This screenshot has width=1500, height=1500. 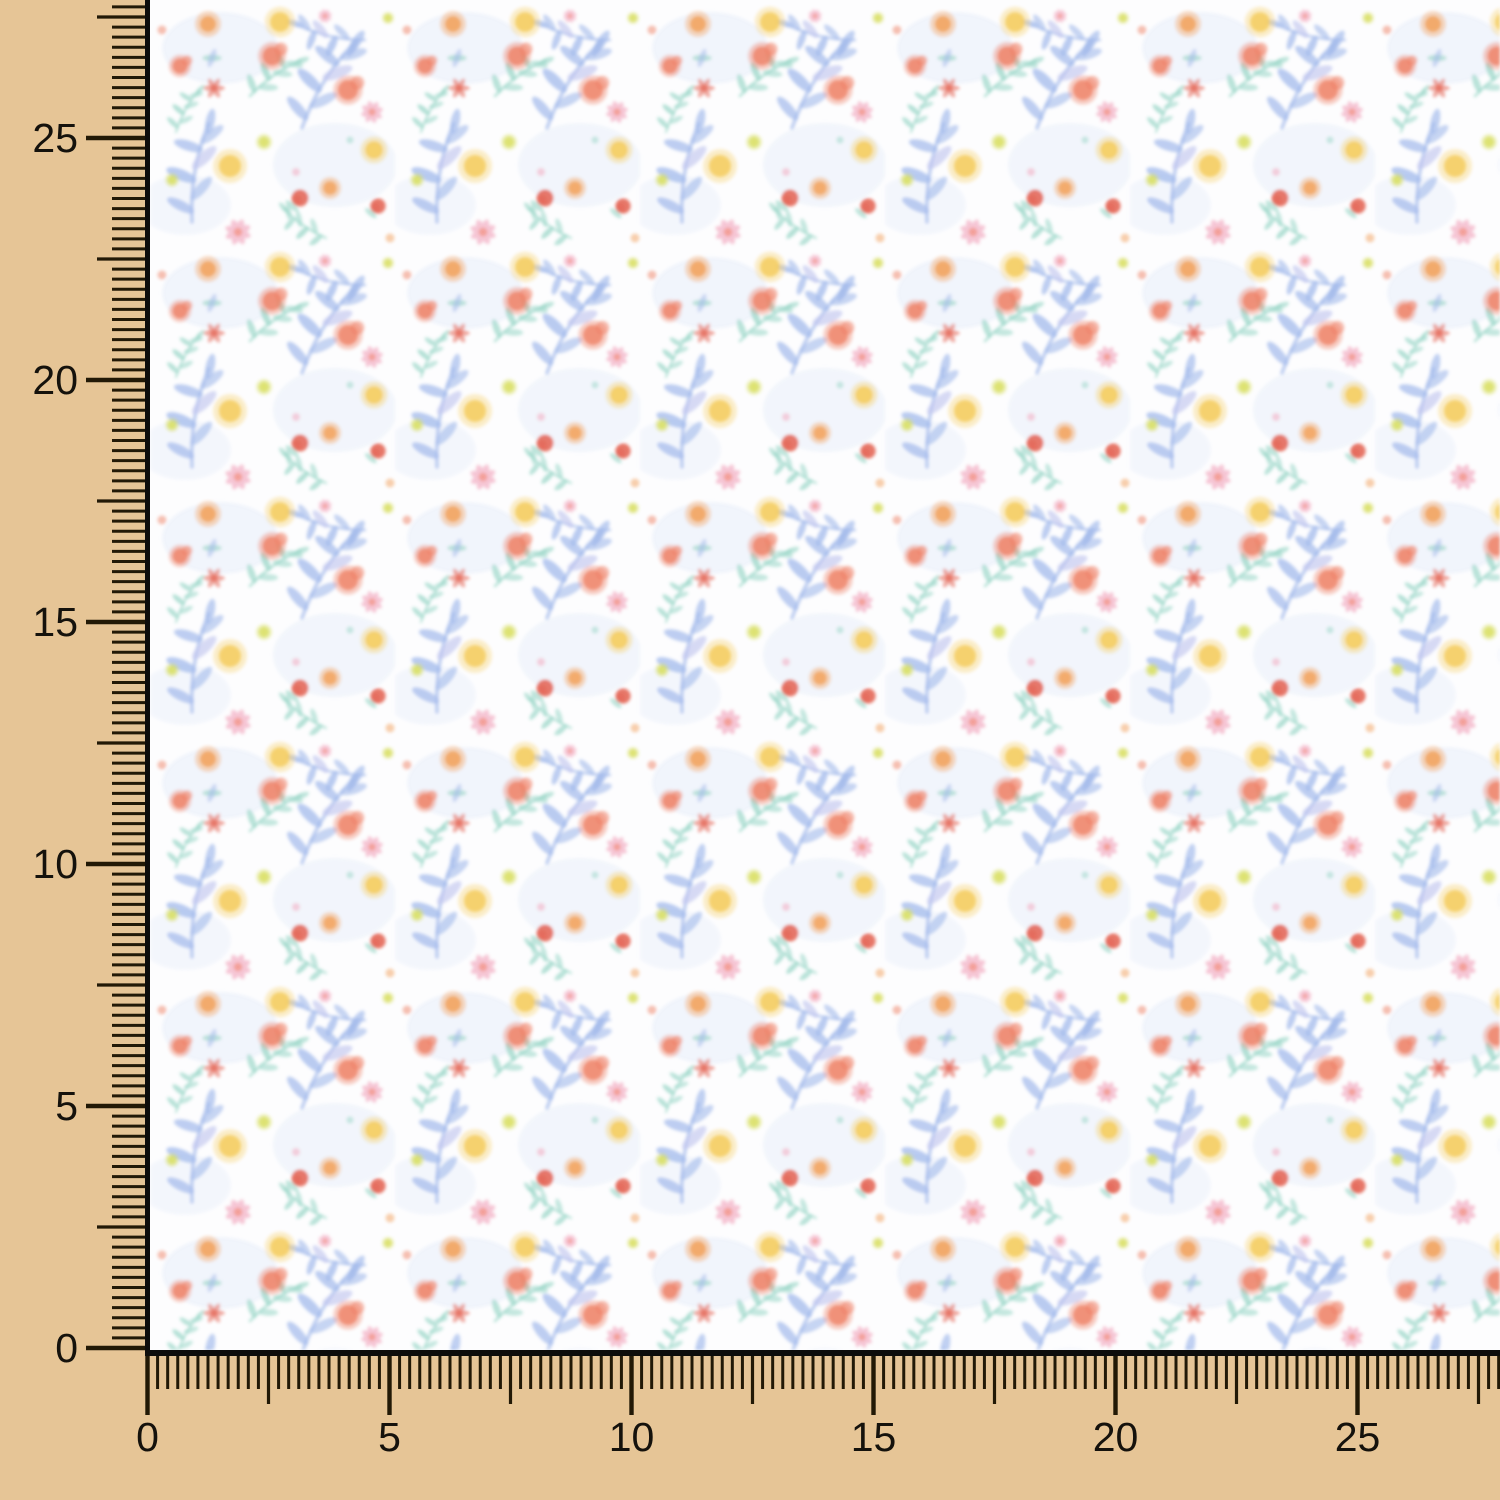 I want to click on left-ruler: 0 5 10 15 20 25, so click(x=88, y=688).